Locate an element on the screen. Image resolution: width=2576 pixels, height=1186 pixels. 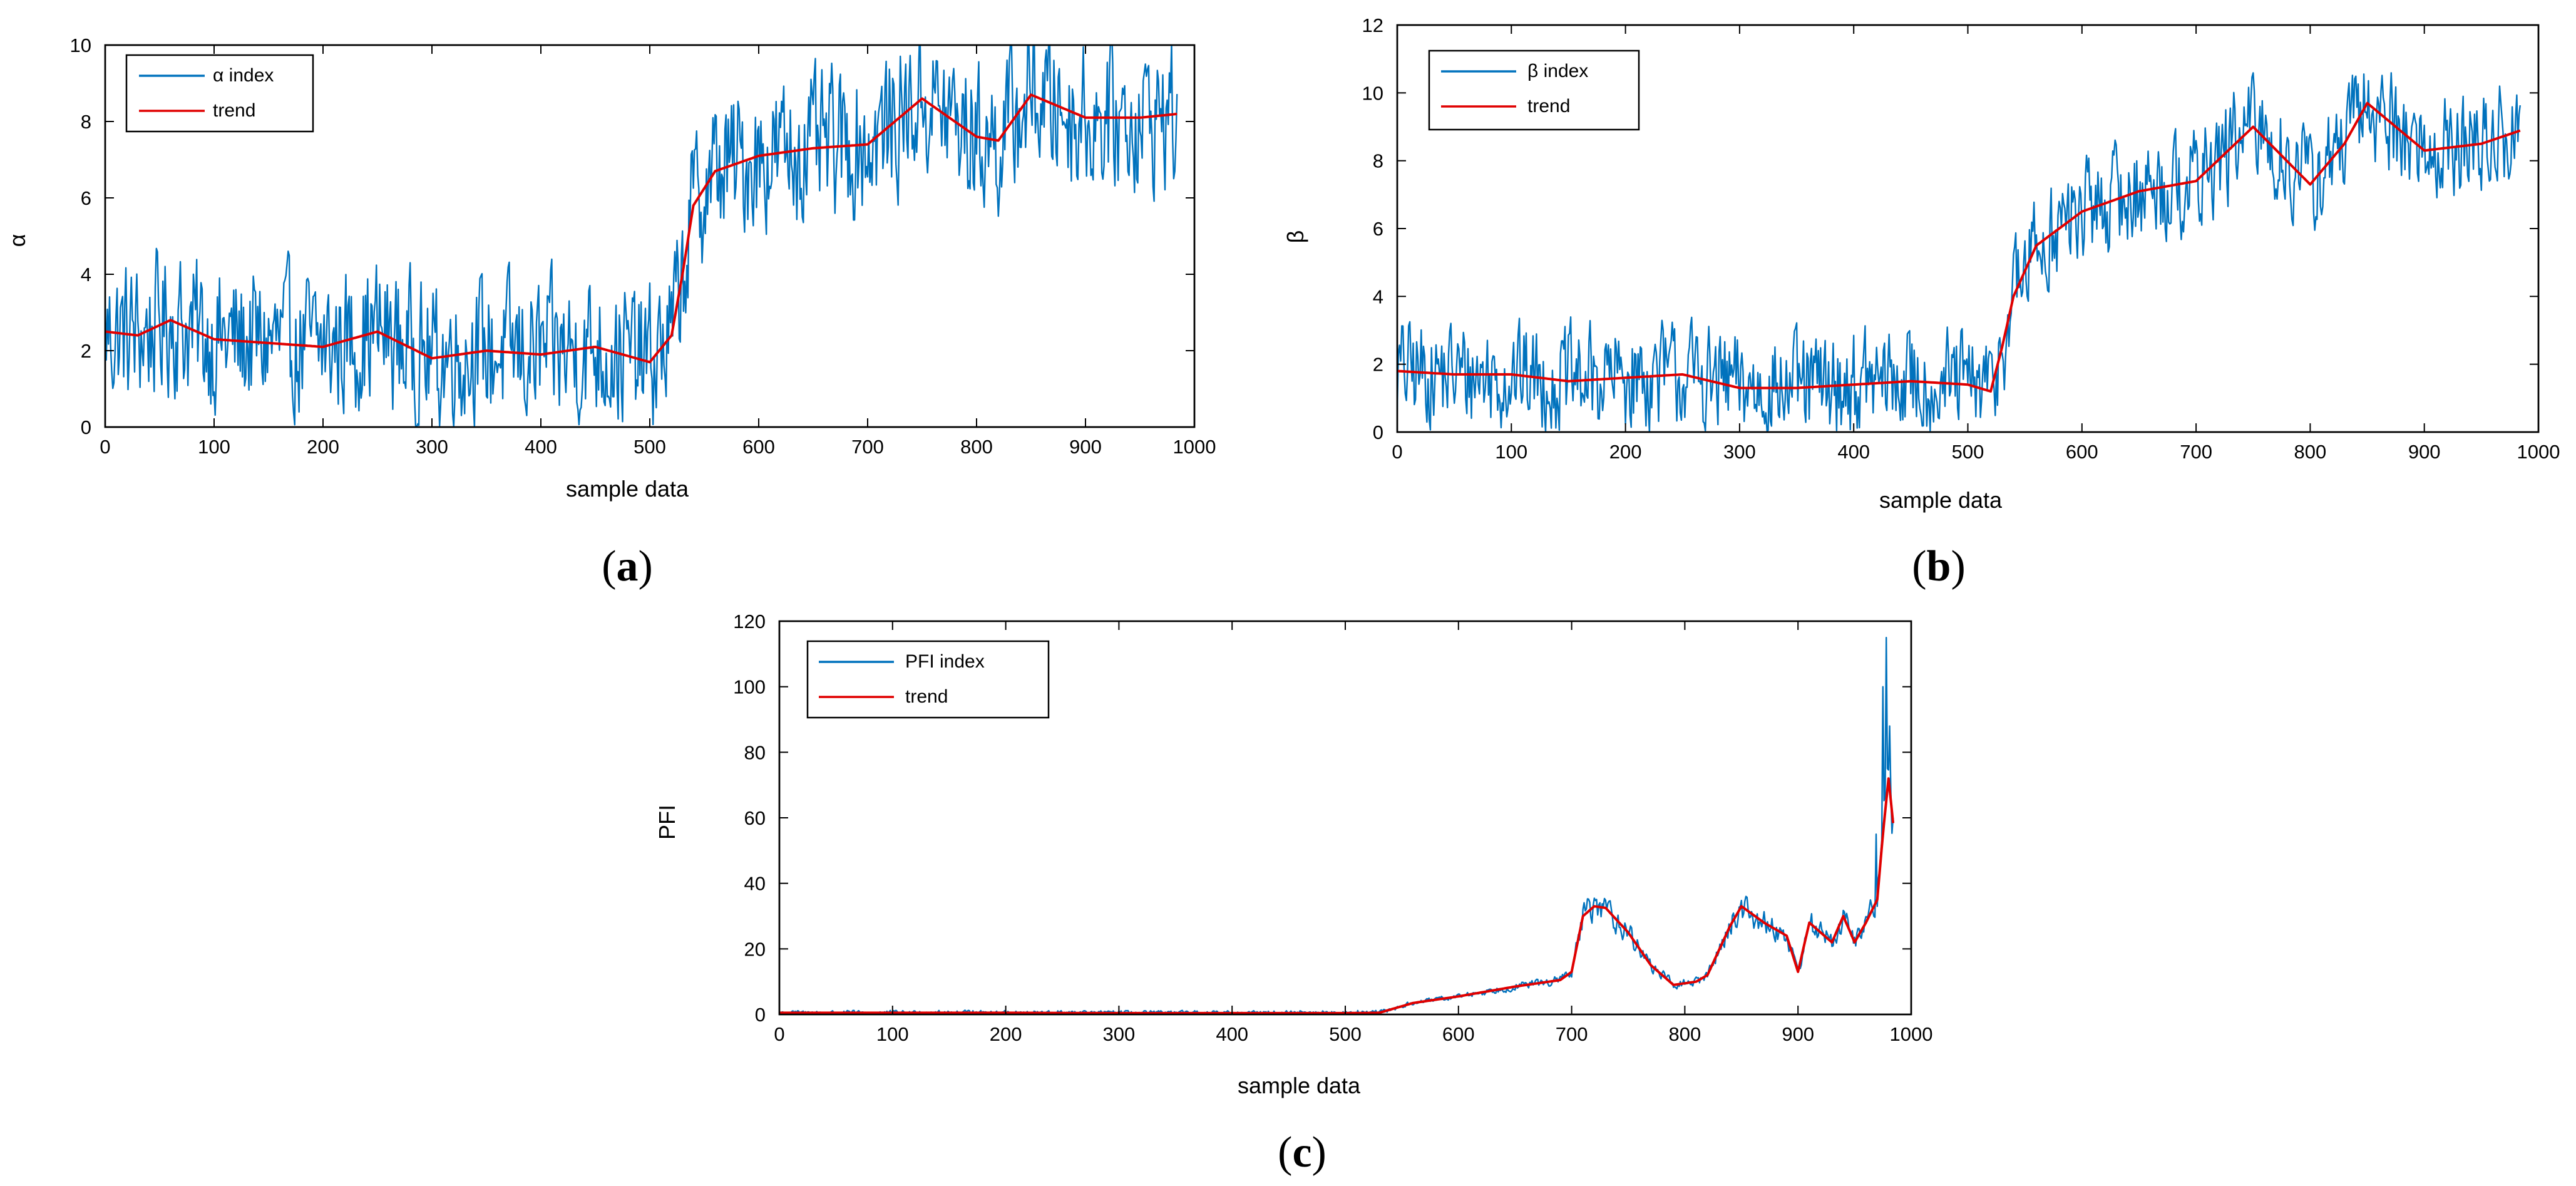
panel-b-xtick-label: 600 is located at coordinates (2082, 452).